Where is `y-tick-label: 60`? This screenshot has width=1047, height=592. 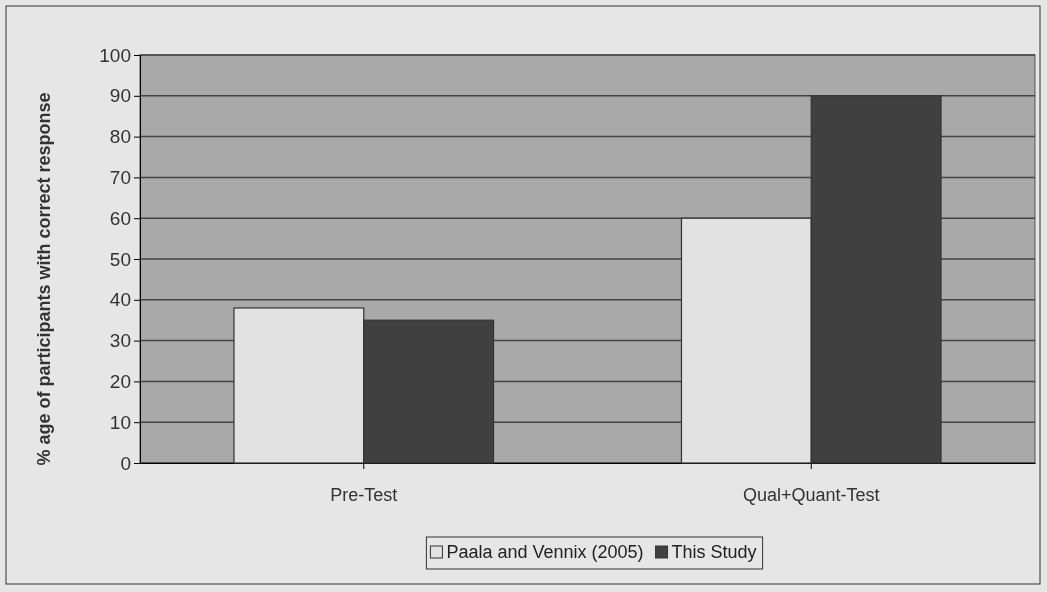
y-tick-label: 60 is located at coordinates (120, 218).